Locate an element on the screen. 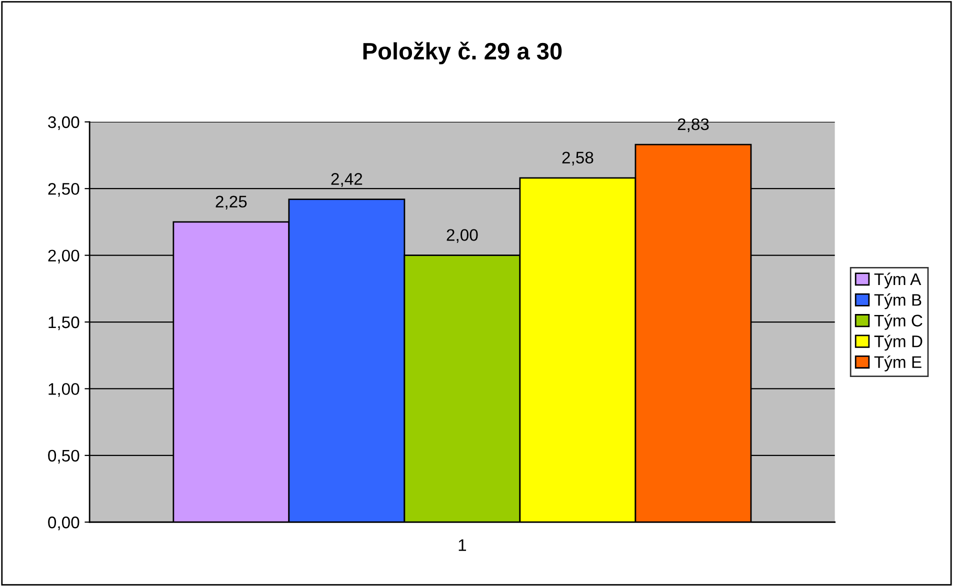 The height and width of the screenshot is (586, 953). y-tick-label: 3,00 is located at coordinates (64, 123).